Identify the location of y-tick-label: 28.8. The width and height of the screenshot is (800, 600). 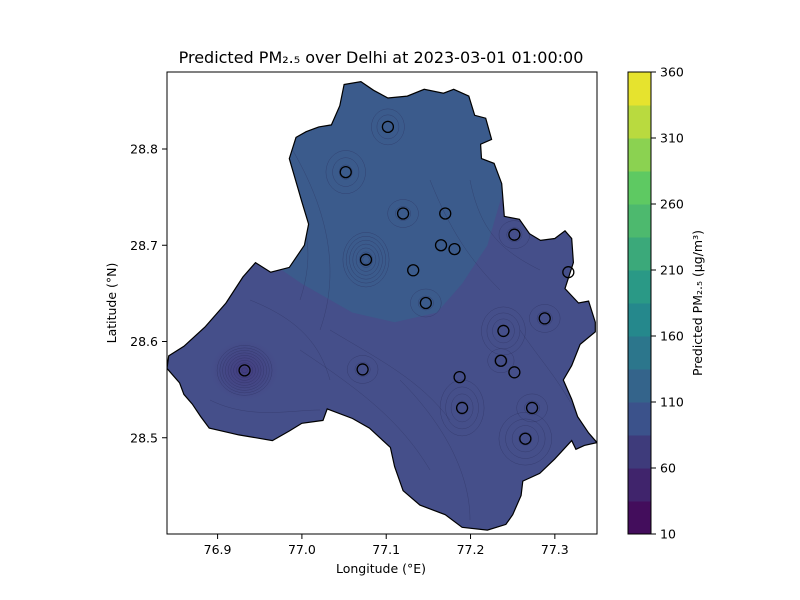
(144, 149).